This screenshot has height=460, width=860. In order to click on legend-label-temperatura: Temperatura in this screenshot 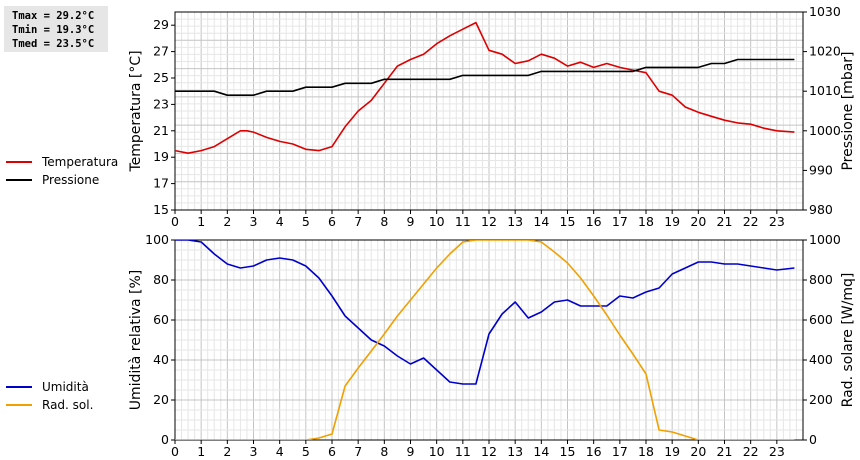, I will do `click(80, 162)`.